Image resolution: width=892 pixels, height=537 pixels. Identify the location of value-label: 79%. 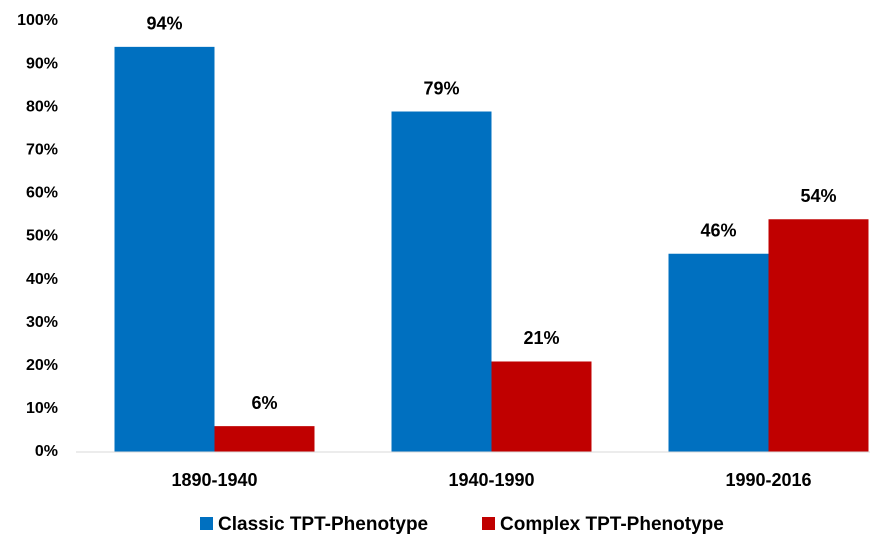
(441, 88).